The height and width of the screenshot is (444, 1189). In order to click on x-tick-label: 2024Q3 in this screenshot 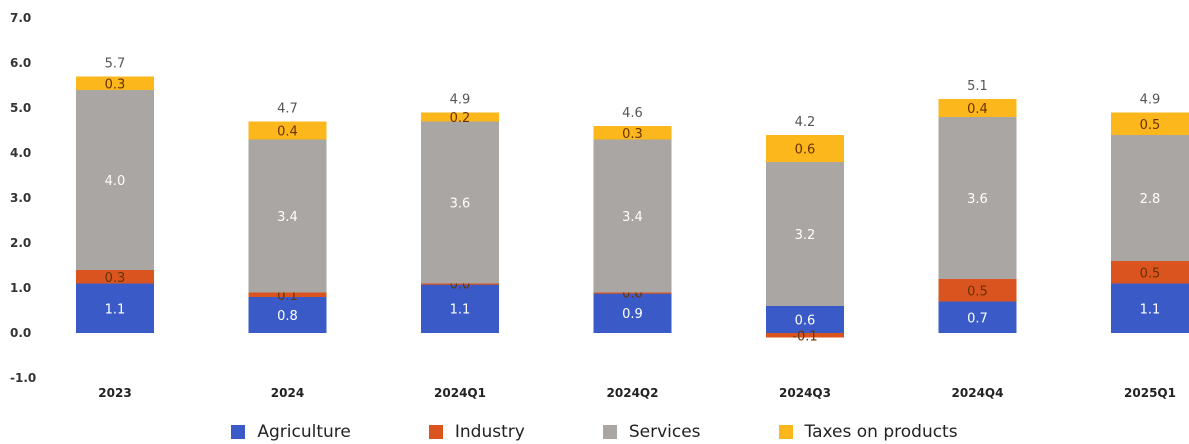, I will do `click(805, 393)`.